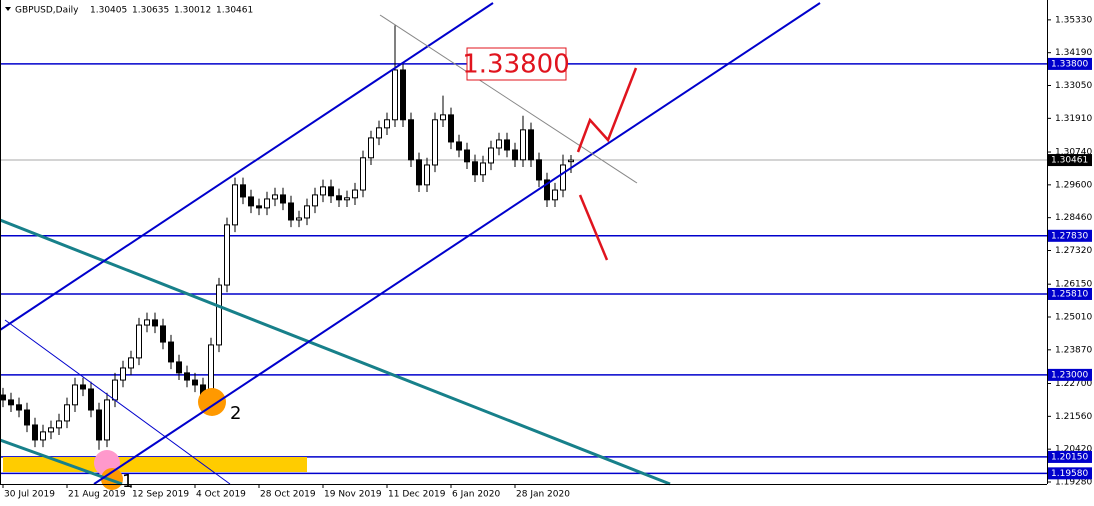  What do you see at coordinates (516, 64) in the screenshot?
I see `annotation-box` at bounding box center [516, 64].